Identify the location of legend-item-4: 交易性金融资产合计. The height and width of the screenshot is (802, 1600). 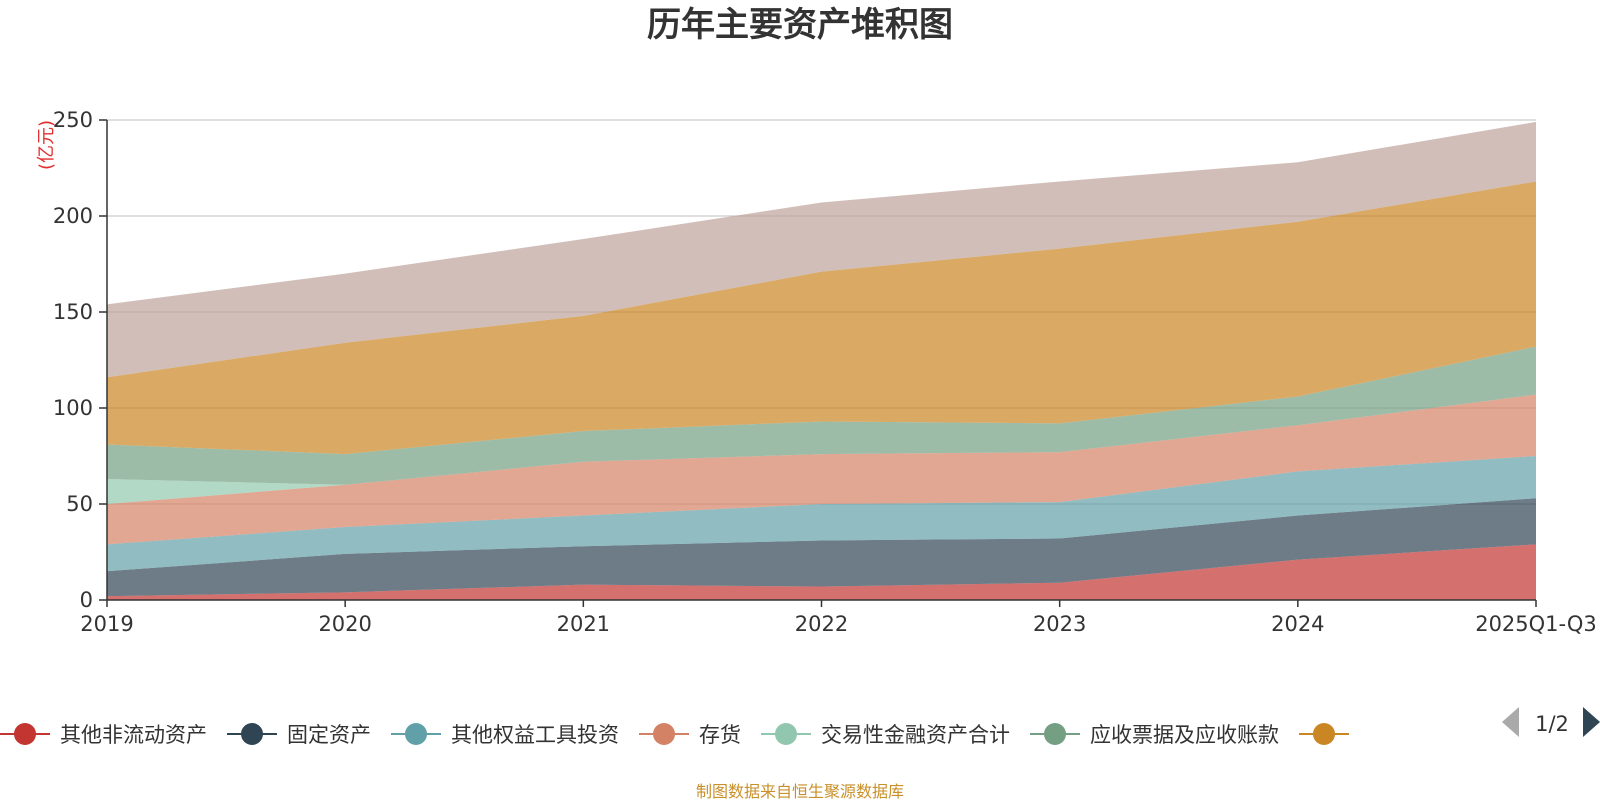
(885, 735).